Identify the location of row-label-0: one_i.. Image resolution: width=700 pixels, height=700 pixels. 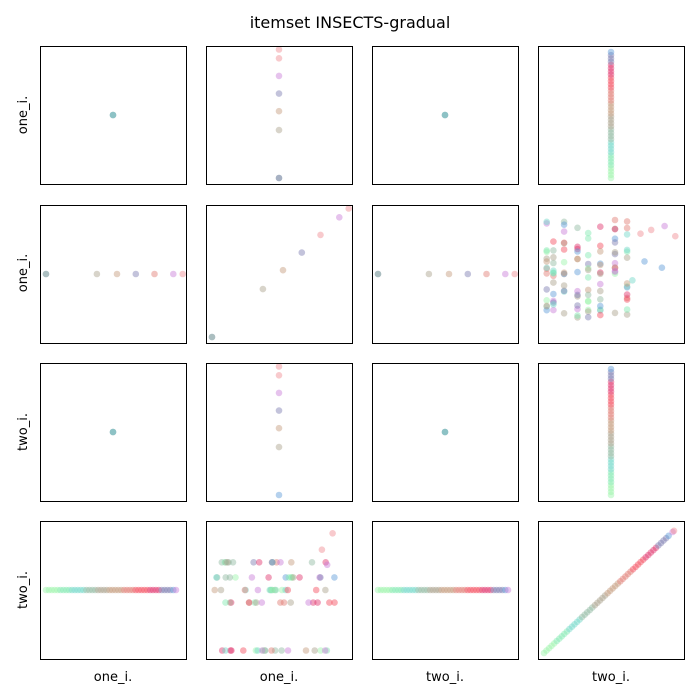
(23, 115).